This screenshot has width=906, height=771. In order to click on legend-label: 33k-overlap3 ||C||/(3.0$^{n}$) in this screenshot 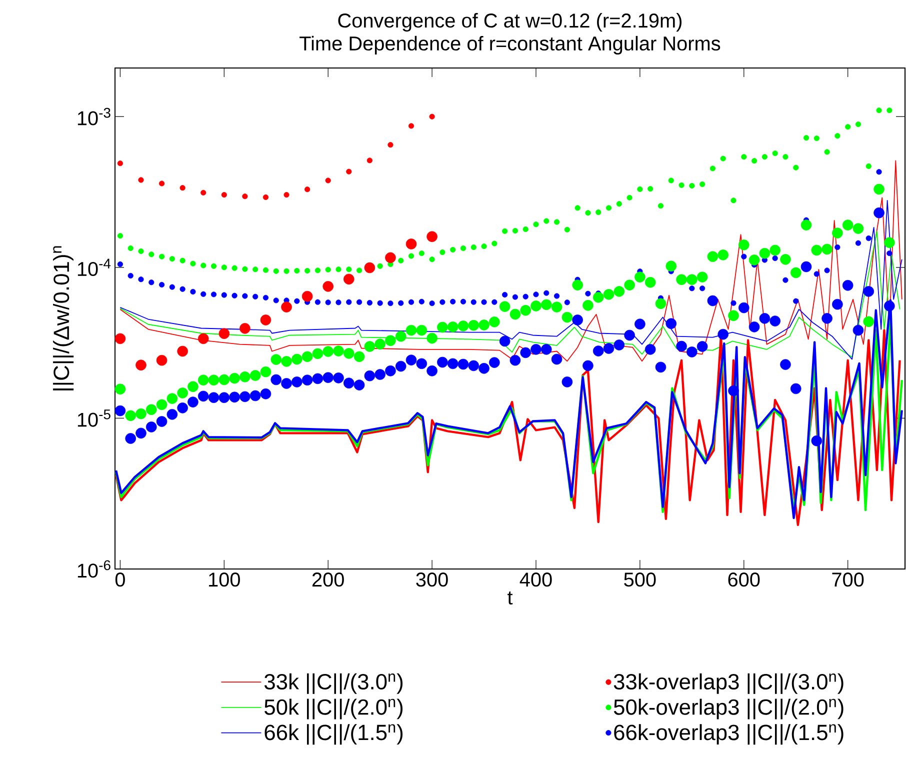, I will do `click(729, 683)`.